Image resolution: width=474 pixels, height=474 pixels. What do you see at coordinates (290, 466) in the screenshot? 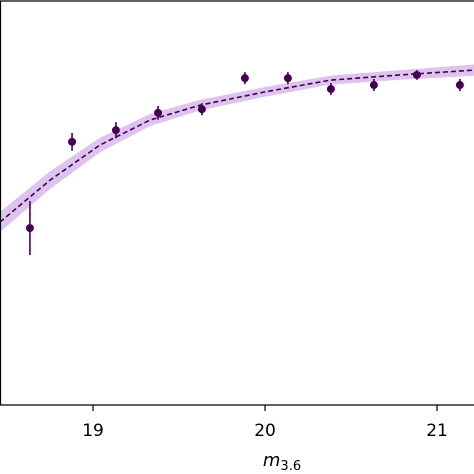
I see `x-label-subscript: 3.6` at bounding box center [290, 466].